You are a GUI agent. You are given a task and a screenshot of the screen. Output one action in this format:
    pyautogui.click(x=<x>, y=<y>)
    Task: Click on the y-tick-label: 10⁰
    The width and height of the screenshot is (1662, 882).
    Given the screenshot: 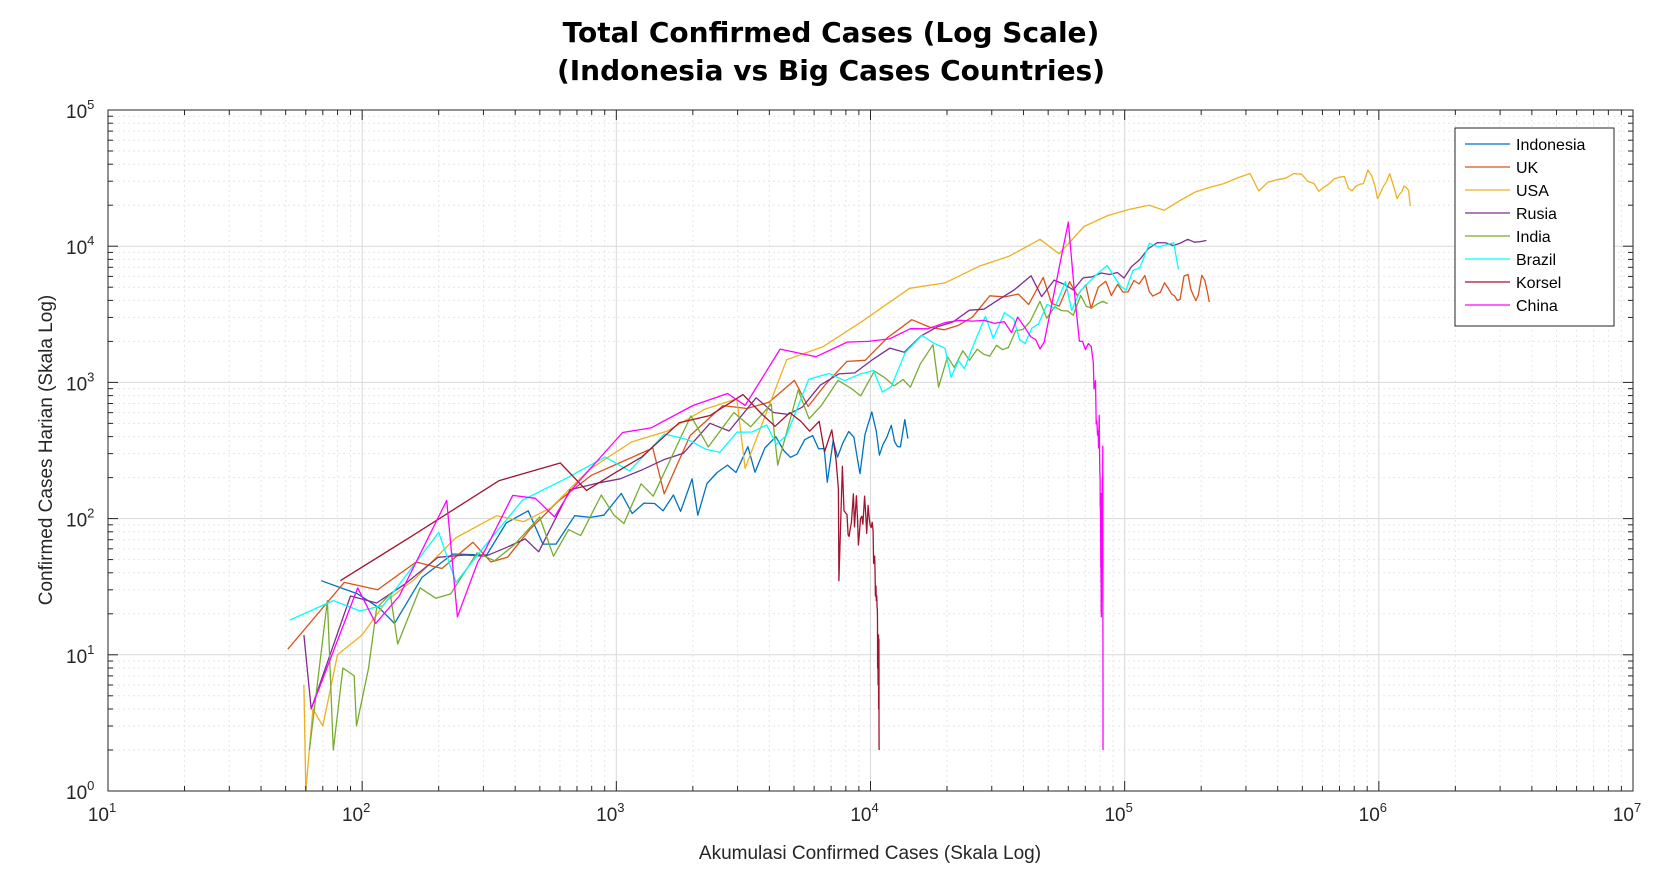 What is the action you would take?
    pyautogui.click(x=80, y=791)
    